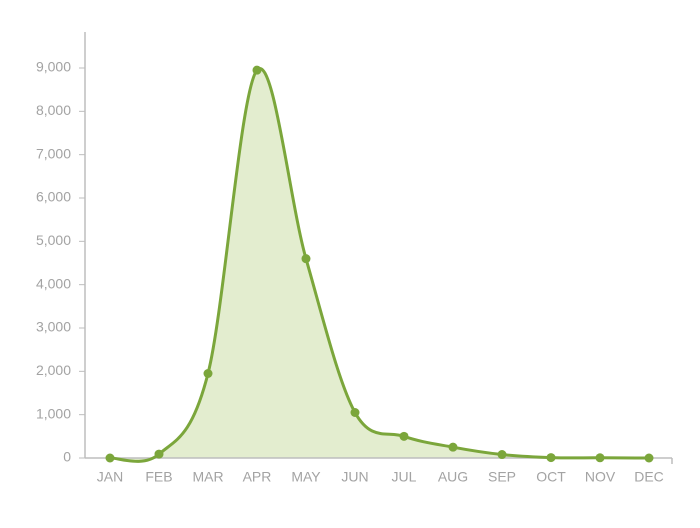  What do you see at coordinates (600, 477) in the screenshot?
I see `x-tick-label: NOV` at bounding box center [600, 477].